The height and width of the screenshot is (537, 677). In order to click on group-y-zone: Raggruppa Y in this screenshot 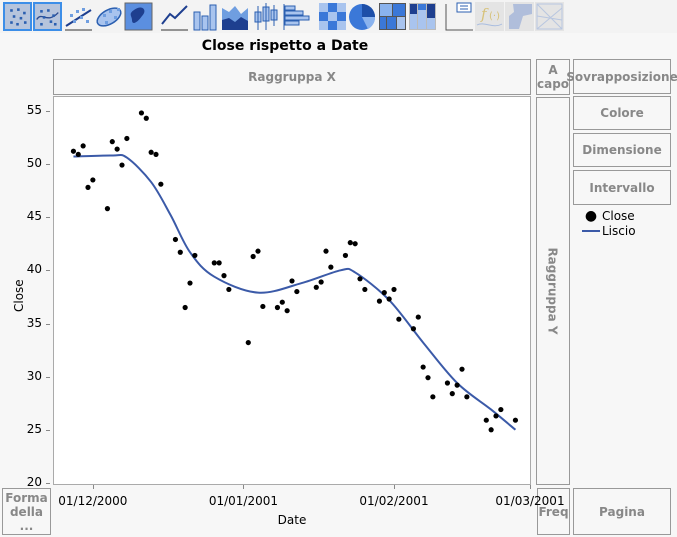, I will do `click(553, 291)`.